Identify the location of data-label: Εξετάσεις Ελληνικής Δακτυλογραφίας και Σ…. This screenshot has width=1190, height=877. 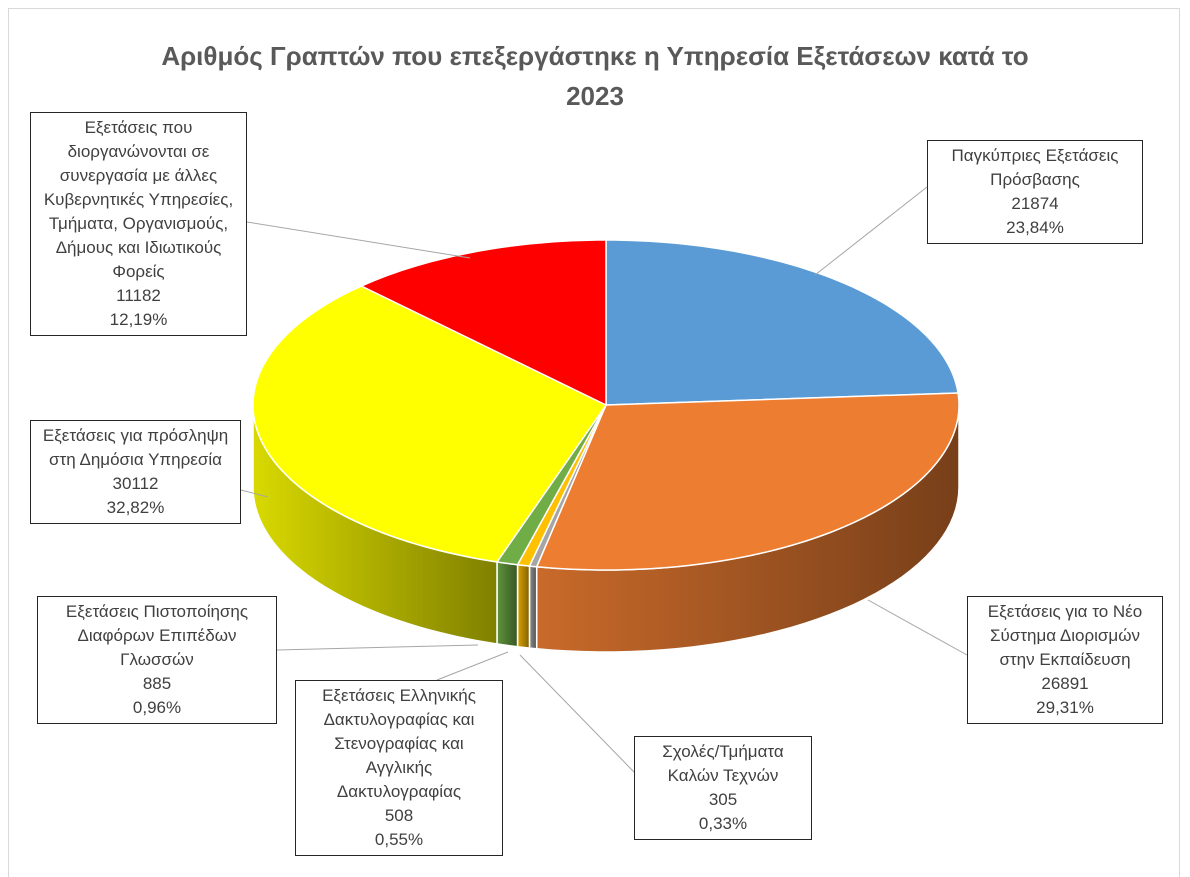
(399, 768).